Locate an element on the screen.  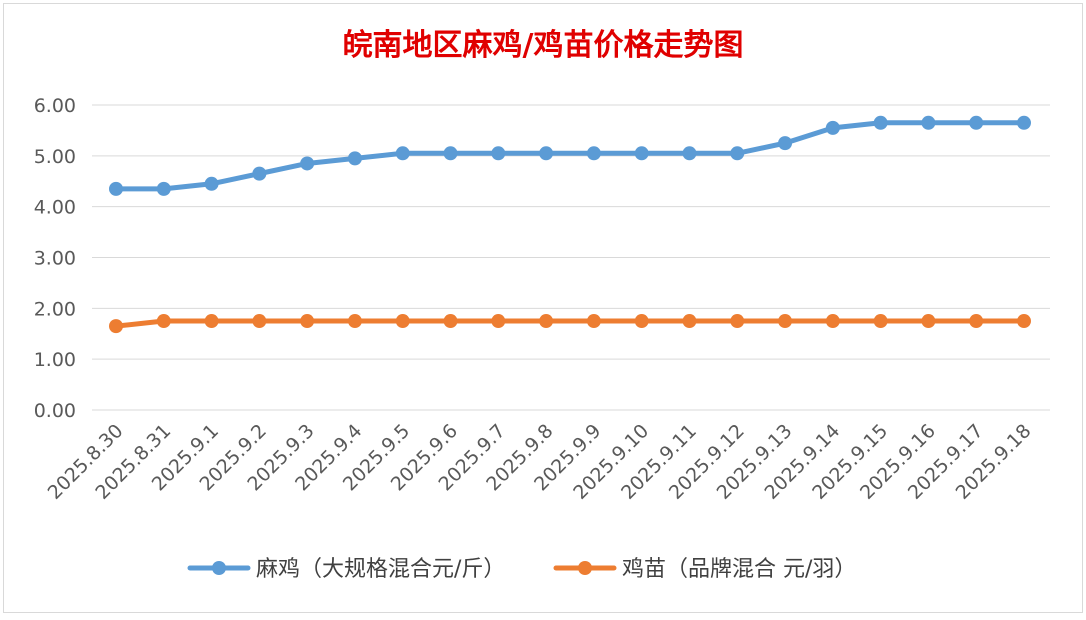
y-tick-label: 0.00 is located at coordinates (55, 411).